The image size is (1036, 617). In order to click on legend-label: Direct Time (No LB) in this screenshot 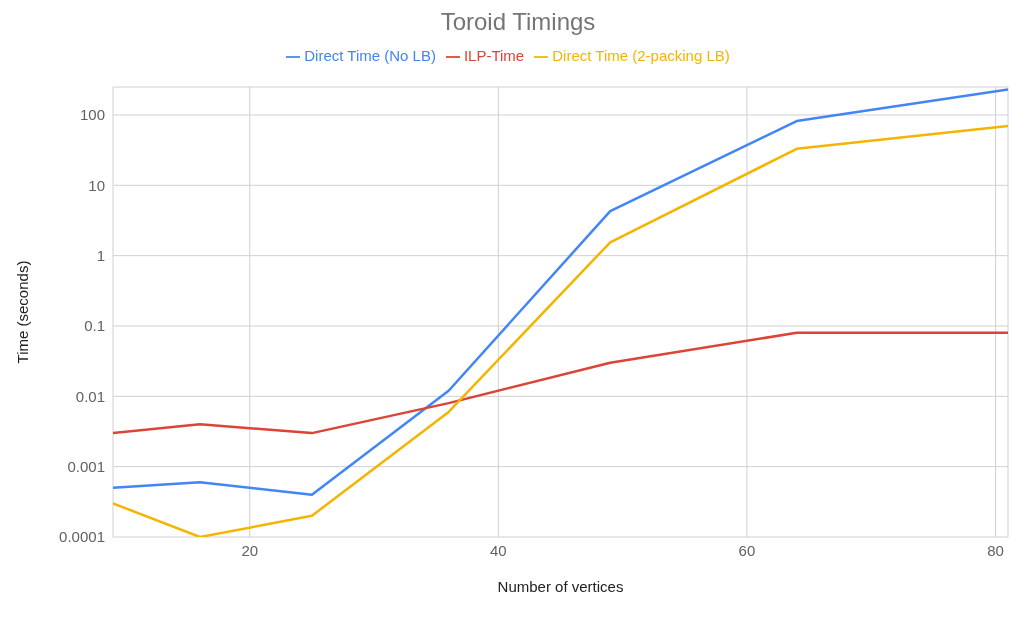, I will do `click(370, 55)`.